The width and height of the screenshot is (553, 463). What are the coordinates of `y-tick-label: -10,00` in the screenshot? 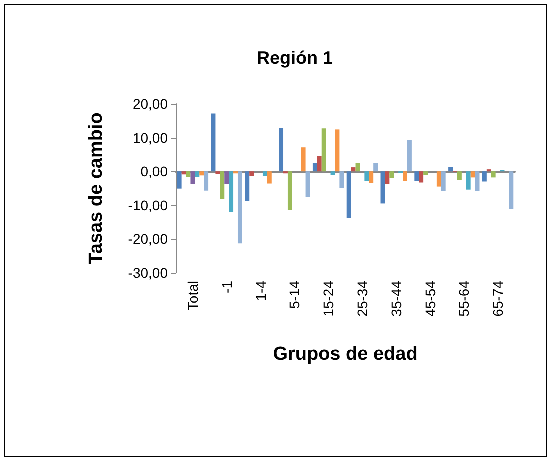 It's located at (148, 205).